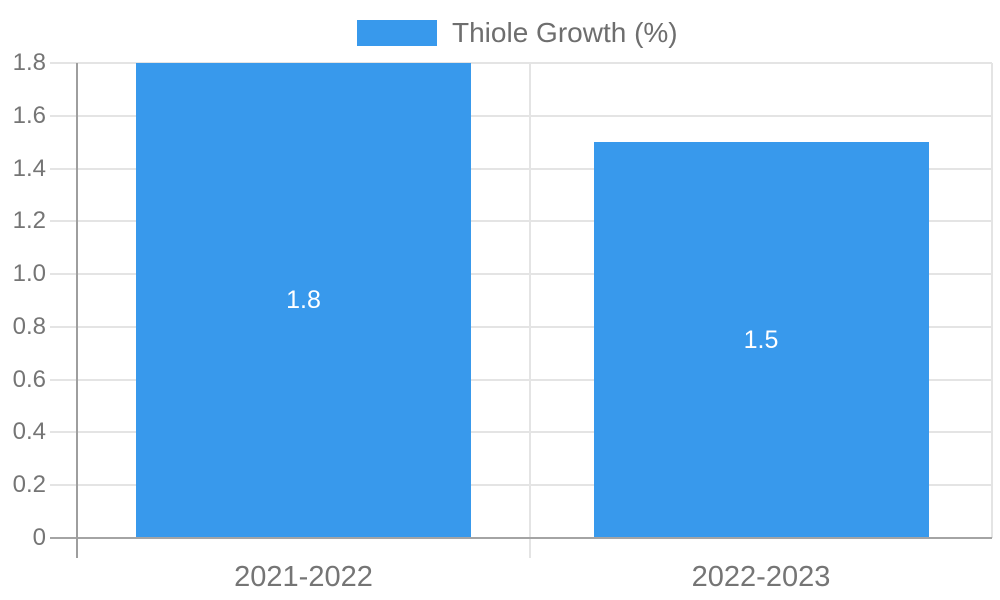 Image resolution: width=1000 pixels, height=600 pixels. I want to click on y-tick-label: 1.2, so click(29, 221).